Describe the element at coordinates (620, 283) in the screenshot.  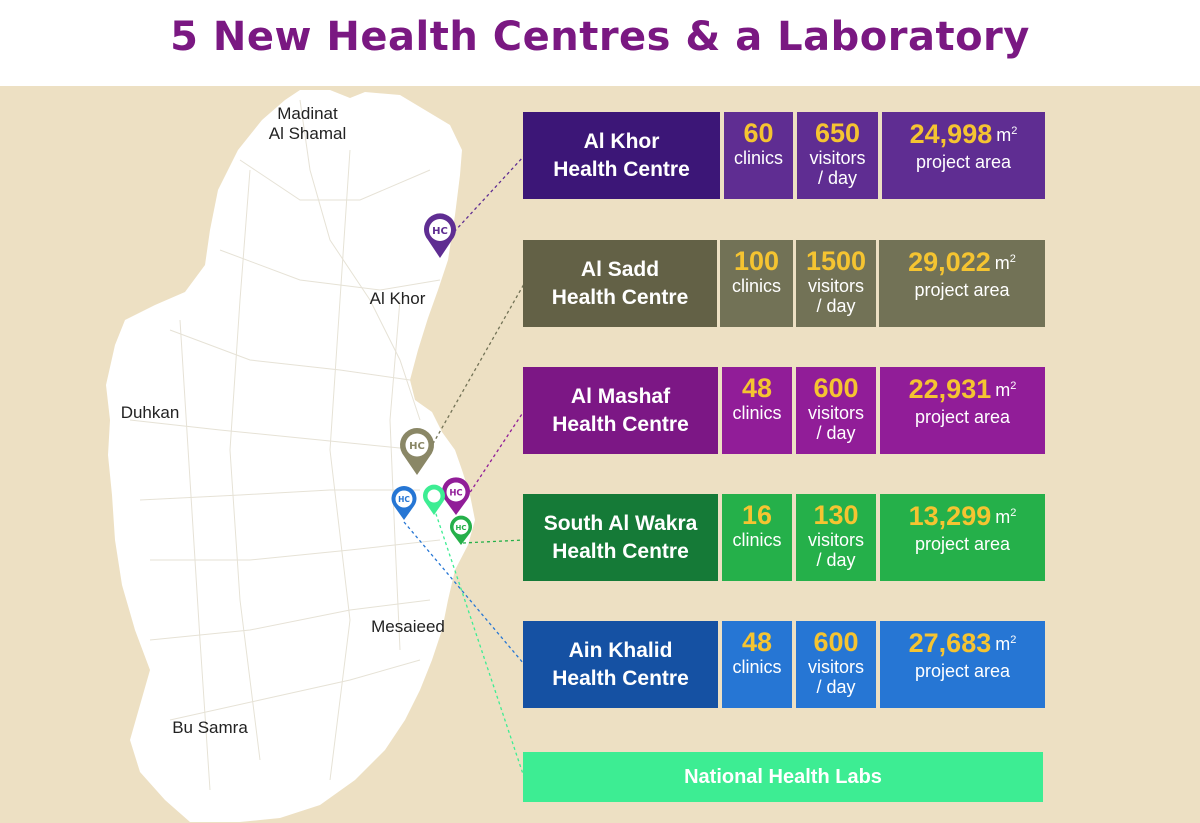
I see `centre-name: Al Sadd Health Centre` at that location.